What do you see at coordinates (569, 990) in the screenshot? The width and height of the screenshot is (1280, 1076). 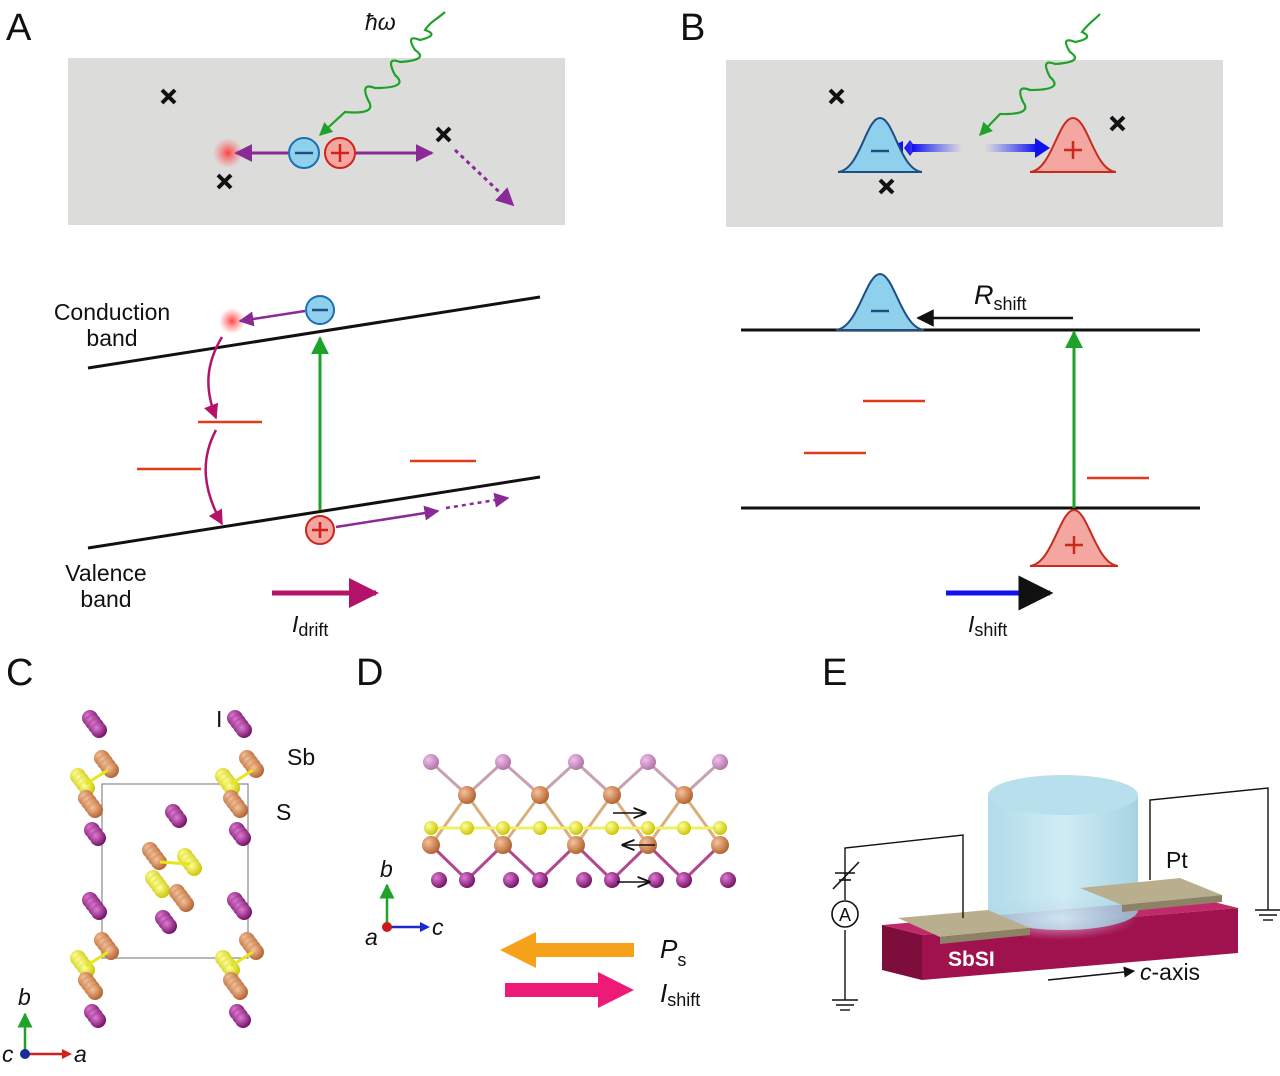 I see `shift-current-arrow-d` at bounding box center [569, 990].